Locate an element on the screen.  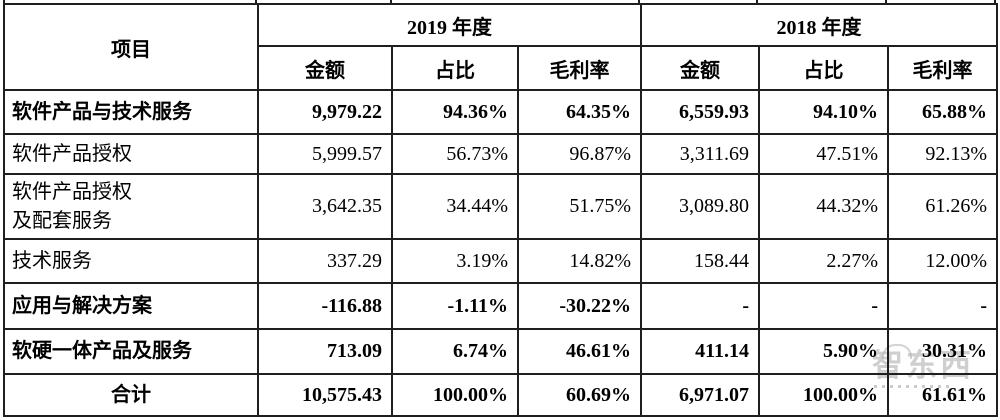
cell-value: 713.09 is located at coordinates (325, 351).